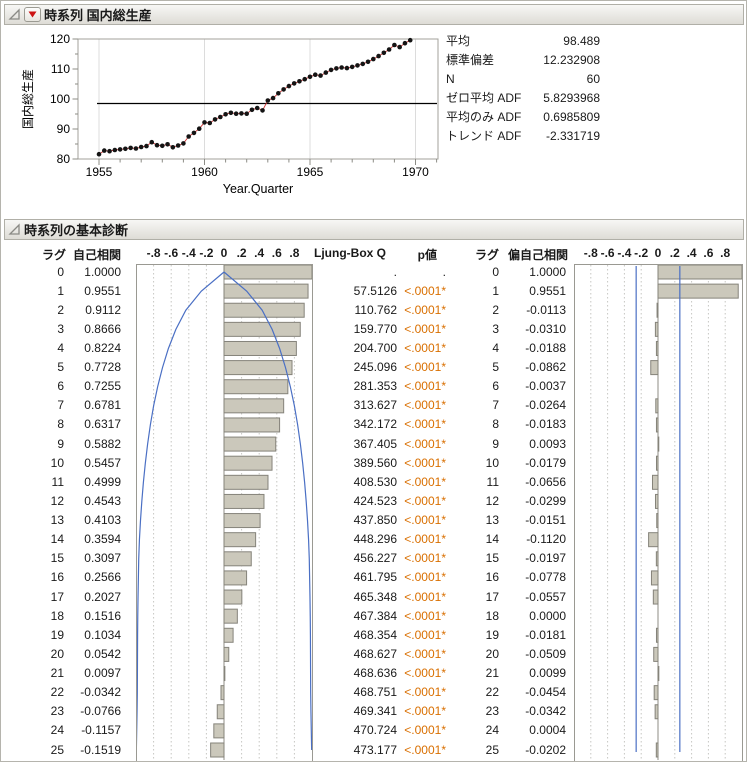 This screenshot has height=762, width=747. What do you see at coordinates (495, 424) in the screenshot?
I see `lag-cell: 8` at bounding box center [495, 424].